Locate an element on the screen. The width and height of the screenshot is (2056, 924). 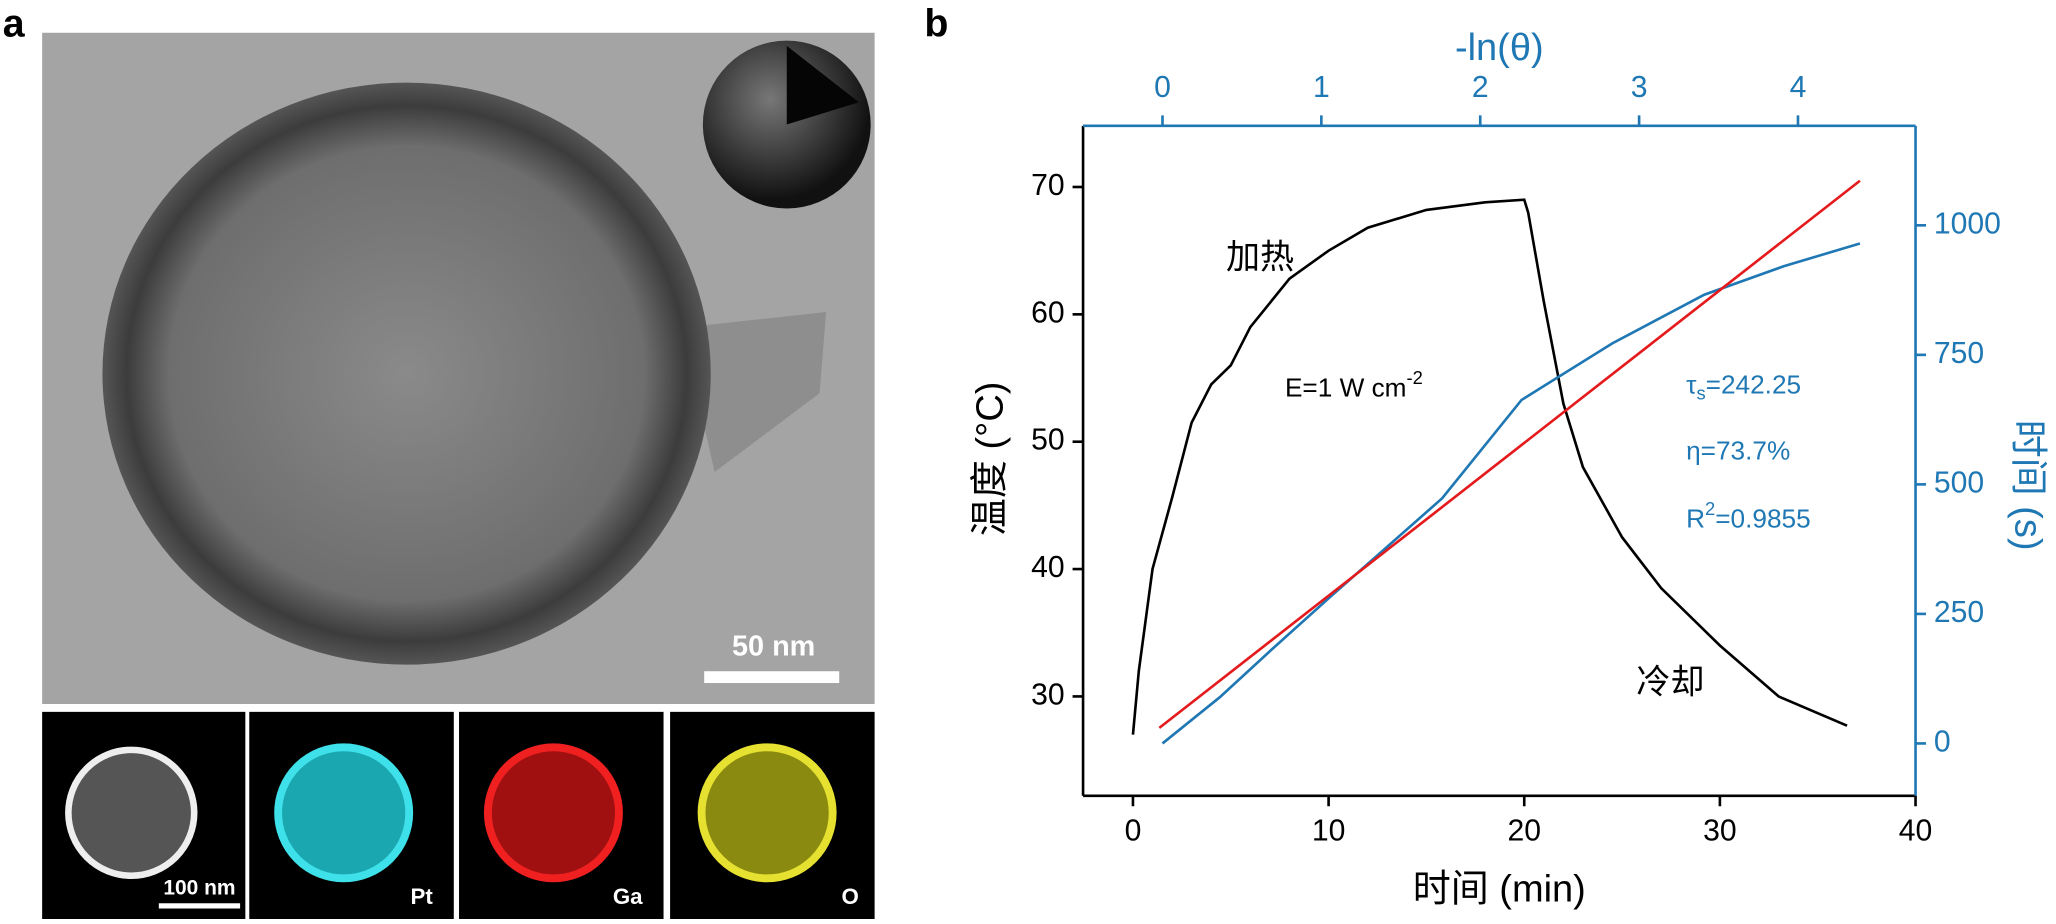
annotation-text: 加热 is located at coordinates (1260, 258).